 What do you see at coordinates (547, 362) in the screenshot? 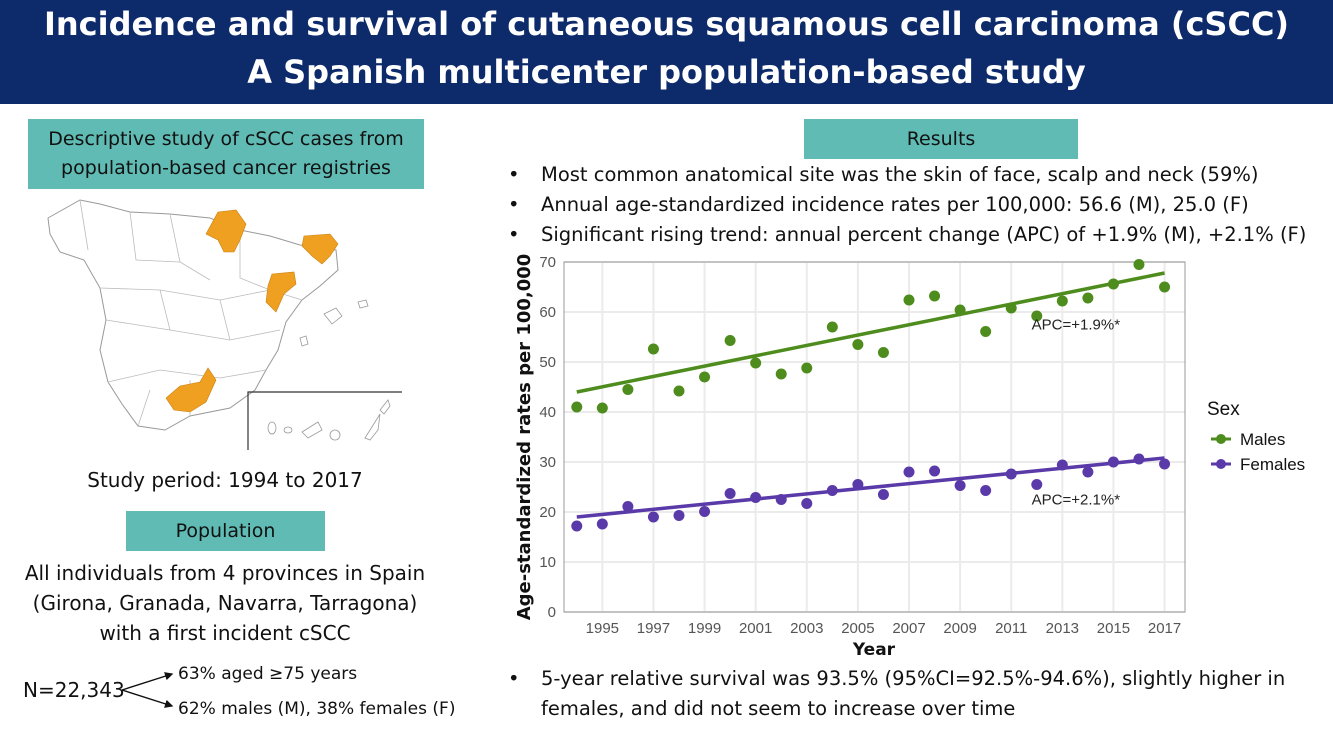
I see `y-tick-label: 50` at bounding box center [547, 362].